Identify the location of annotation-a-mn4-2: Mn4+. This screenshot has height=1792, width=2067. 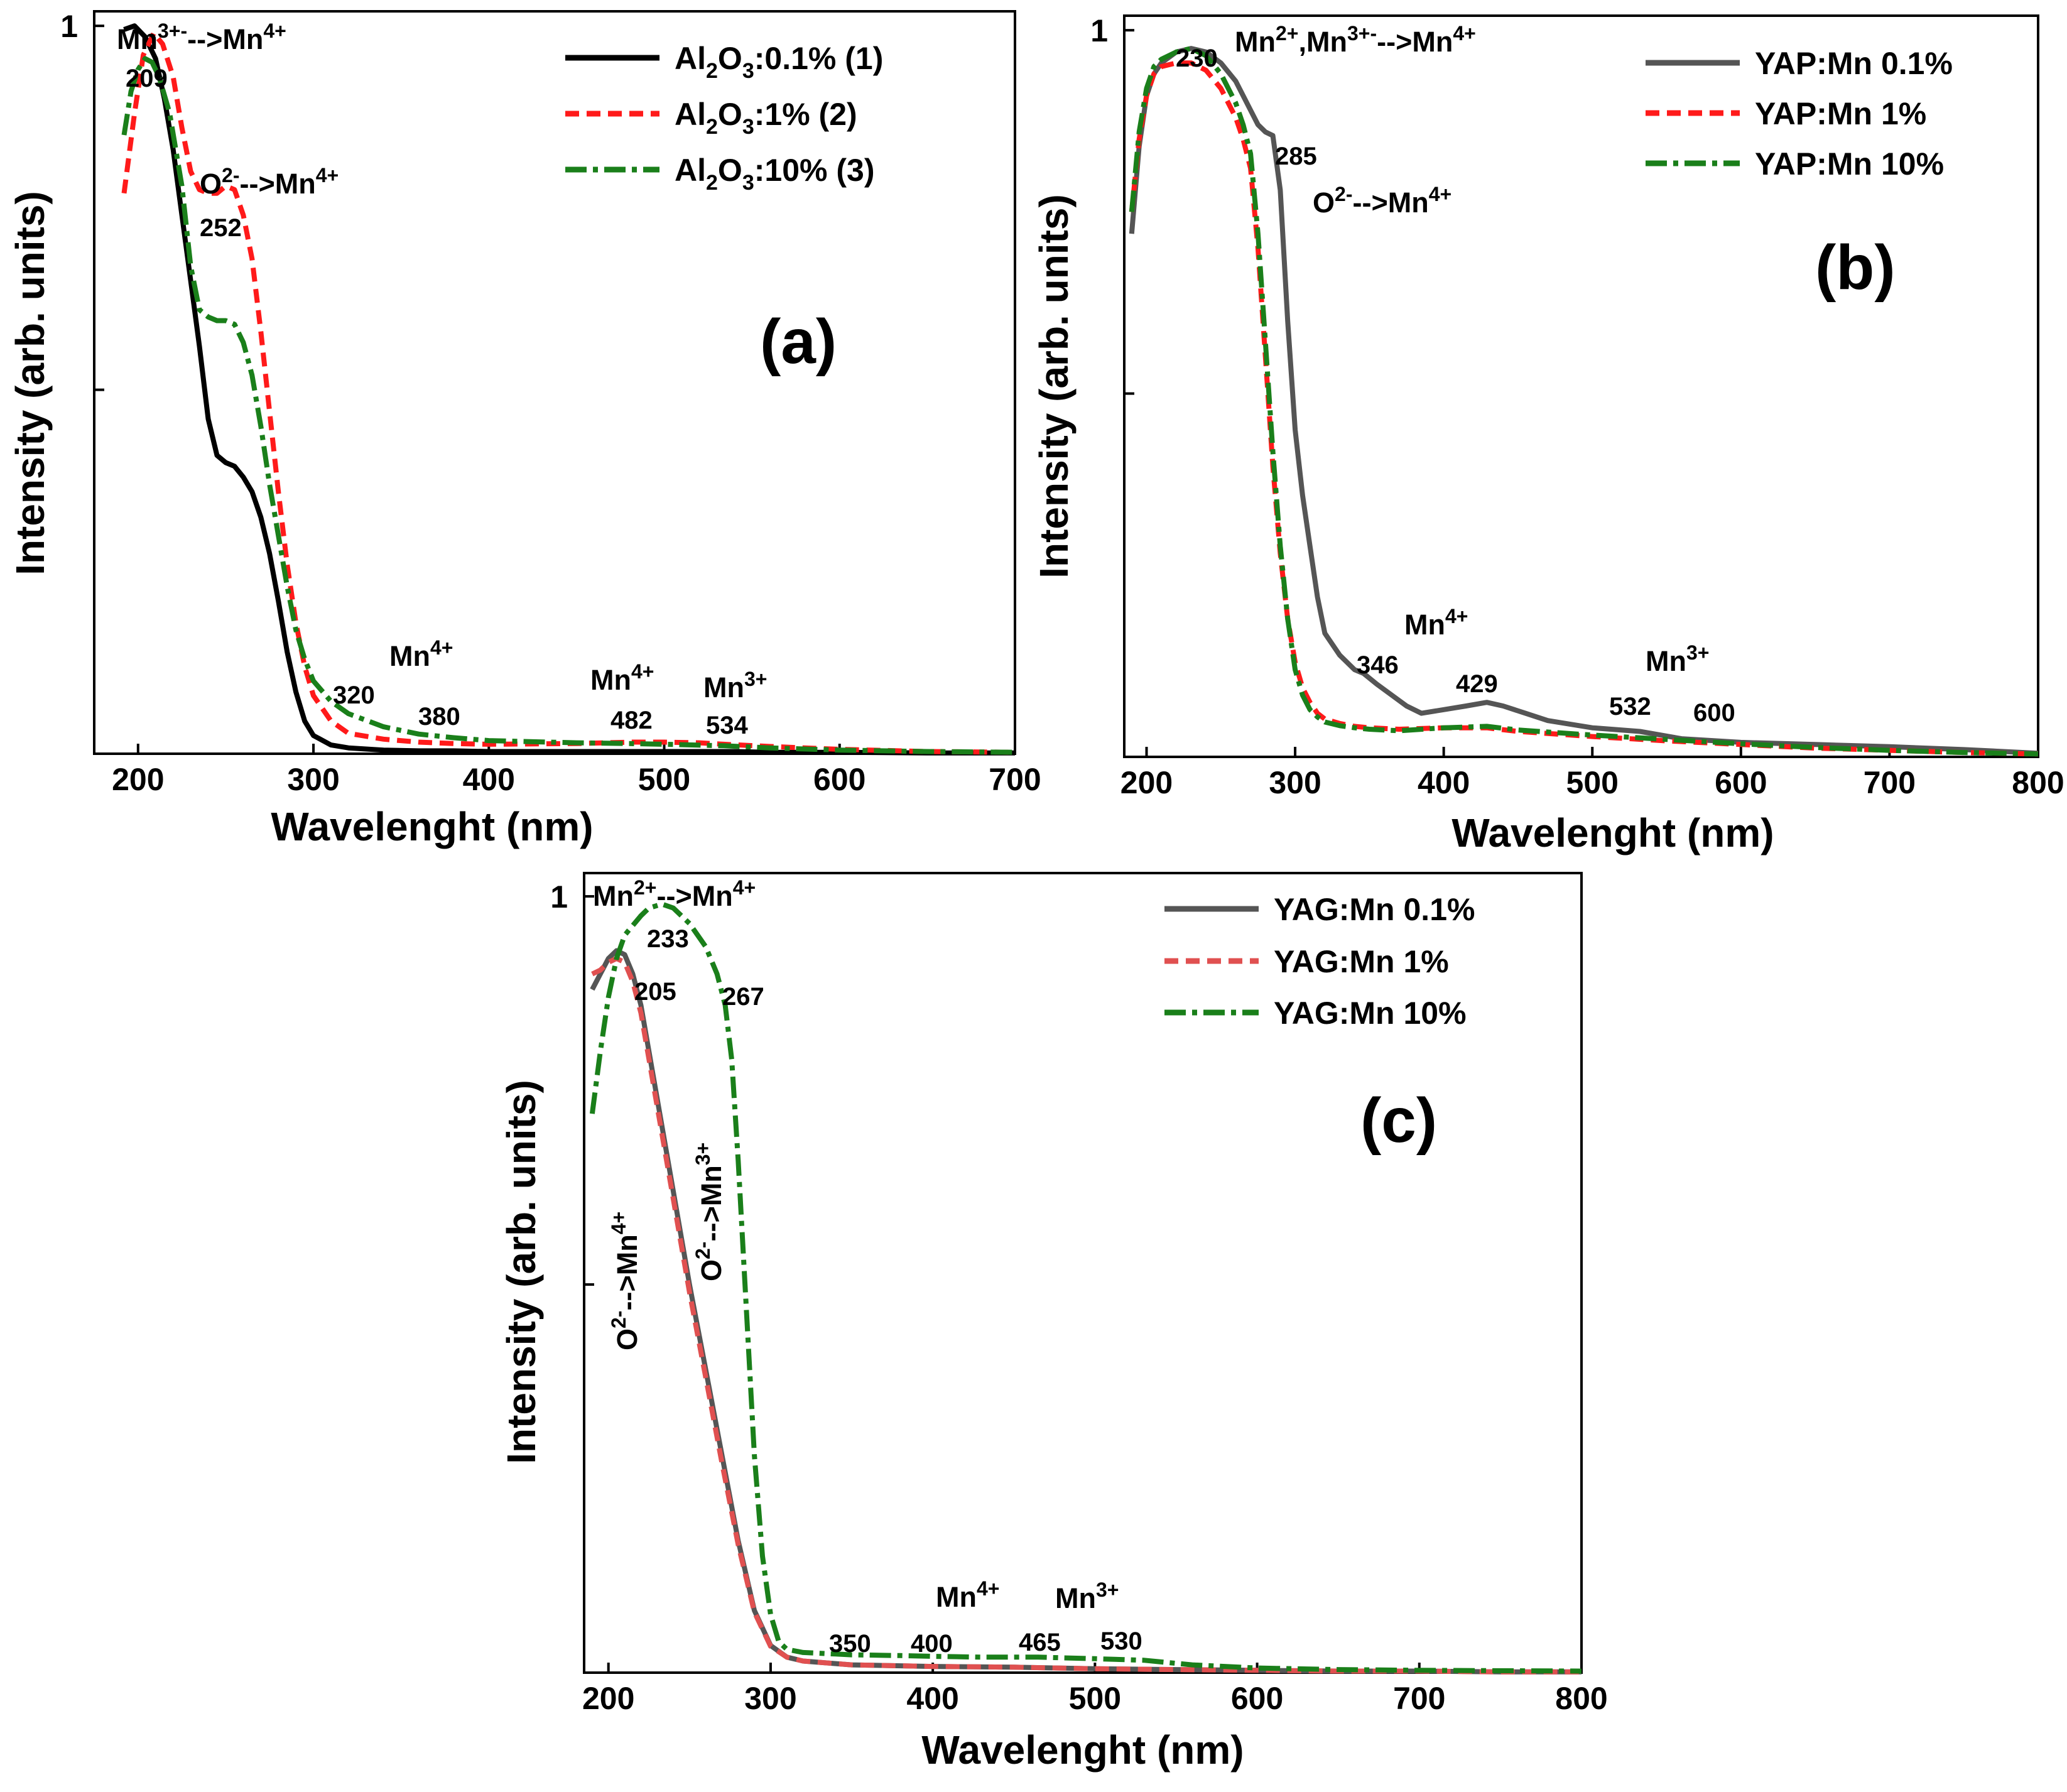
(622, 678).